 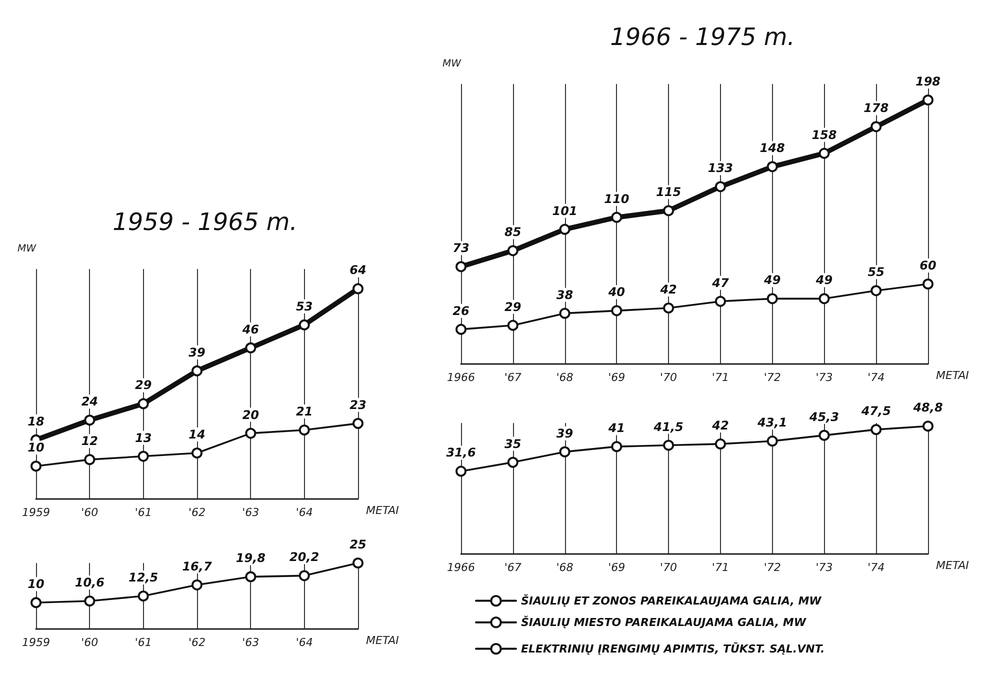 What do you see at coordinates (772, 423) in the screenshot?
I see `data-label: 43,1` at bounding box center [772, 423].